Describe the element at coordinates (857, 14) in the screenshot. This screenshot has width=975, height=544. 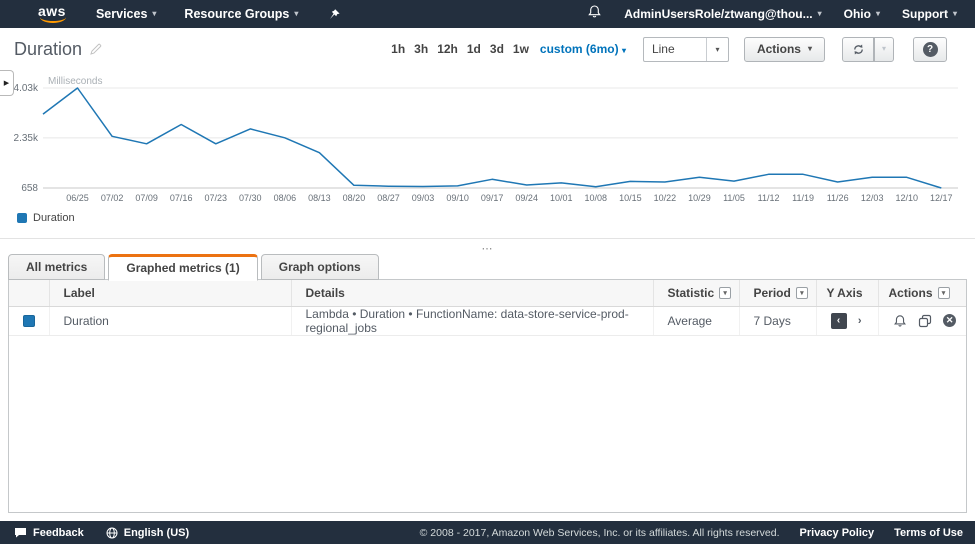
I see `nav-region-label: Ohio` at that location.